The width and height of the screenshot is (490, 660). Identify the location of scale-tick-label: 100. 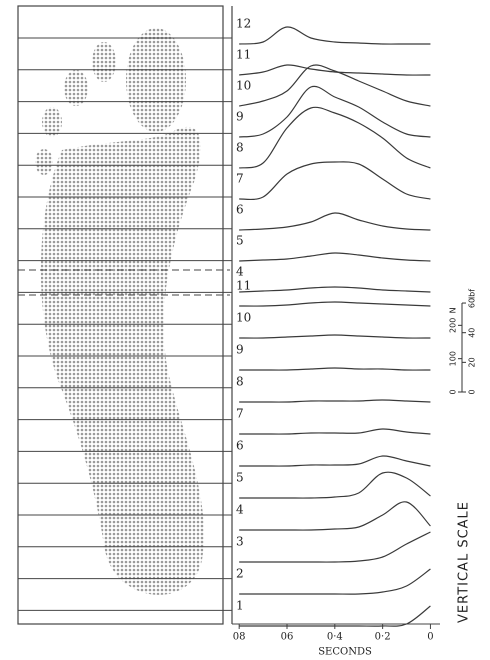
(453, 358).